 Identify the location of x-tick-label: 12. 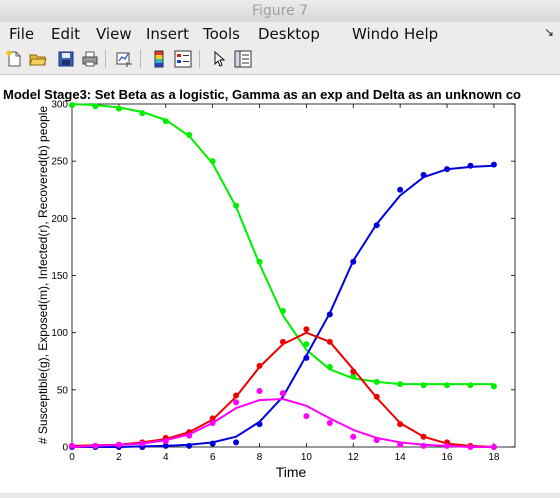
(354, 457).